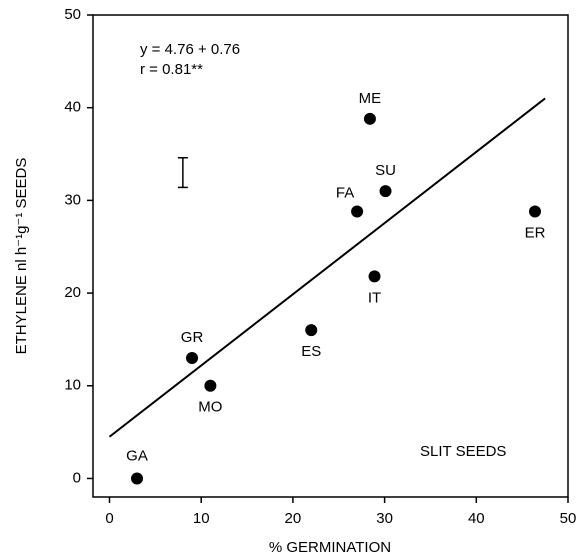 The image size is (584, 558). Describe the element at coordinates (345, 192) in the screenshot. I see `point-label: FA` at that location.